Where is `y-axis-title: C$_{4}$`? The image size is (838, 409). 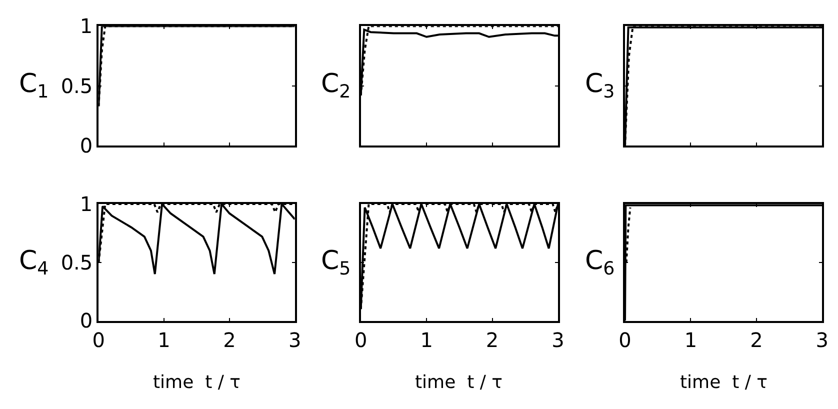
y-axis-title: C$_{4}$ is located at coordinates (34, 263).